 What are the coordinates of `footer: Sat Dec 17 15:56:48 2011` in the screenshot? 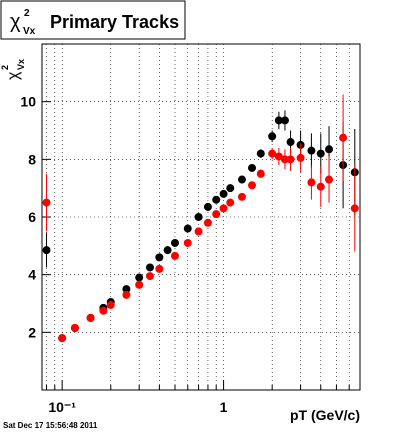 It's located at (50, 425).